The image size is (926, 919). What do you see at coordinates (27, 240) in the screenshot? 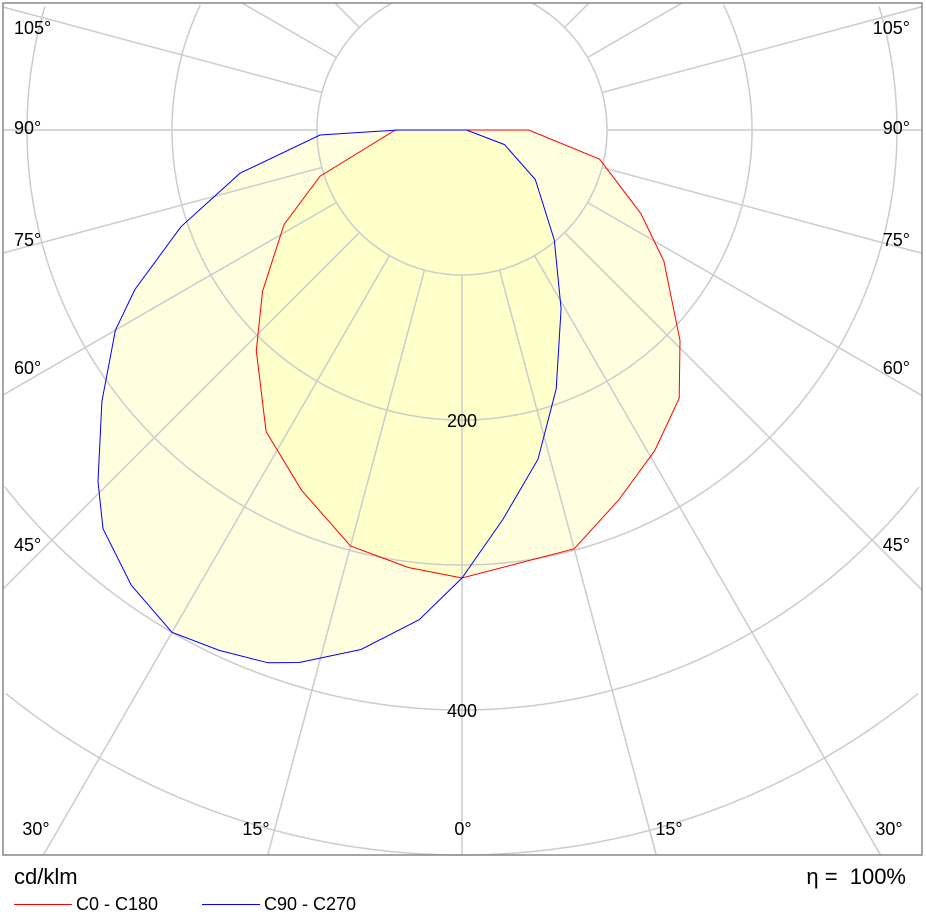
I see `angle-label-left-75: 75°` at bounding box center [27, 240].